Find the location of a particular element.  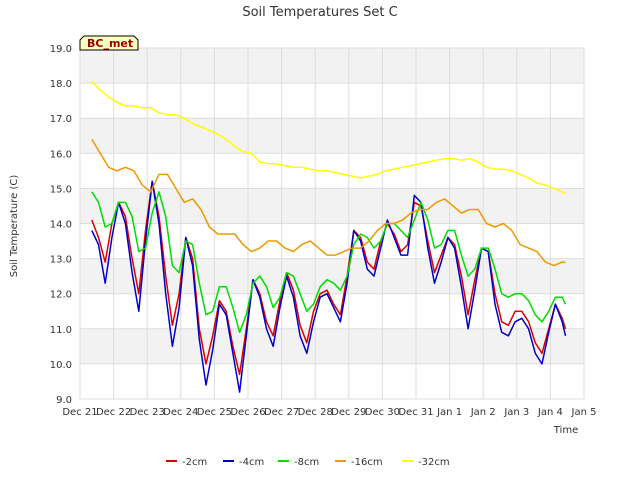

x-tick-label: Jan 1 is located at coordinates (449, 412).